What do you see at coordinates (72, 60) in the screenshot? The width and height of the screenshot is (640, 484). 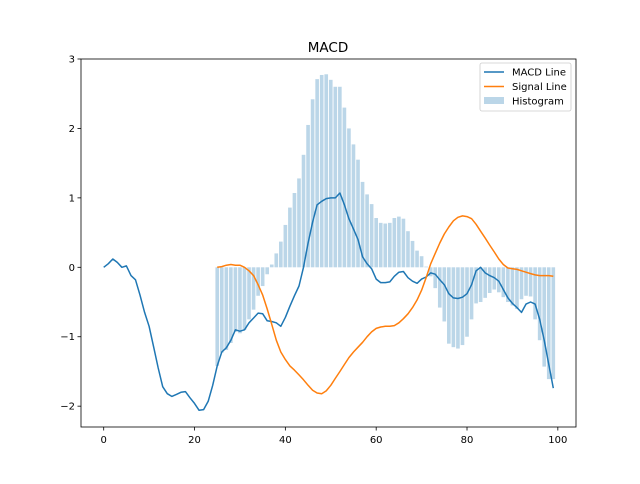 I see `y-tick-label: 3` at bounding box center [72, 60].